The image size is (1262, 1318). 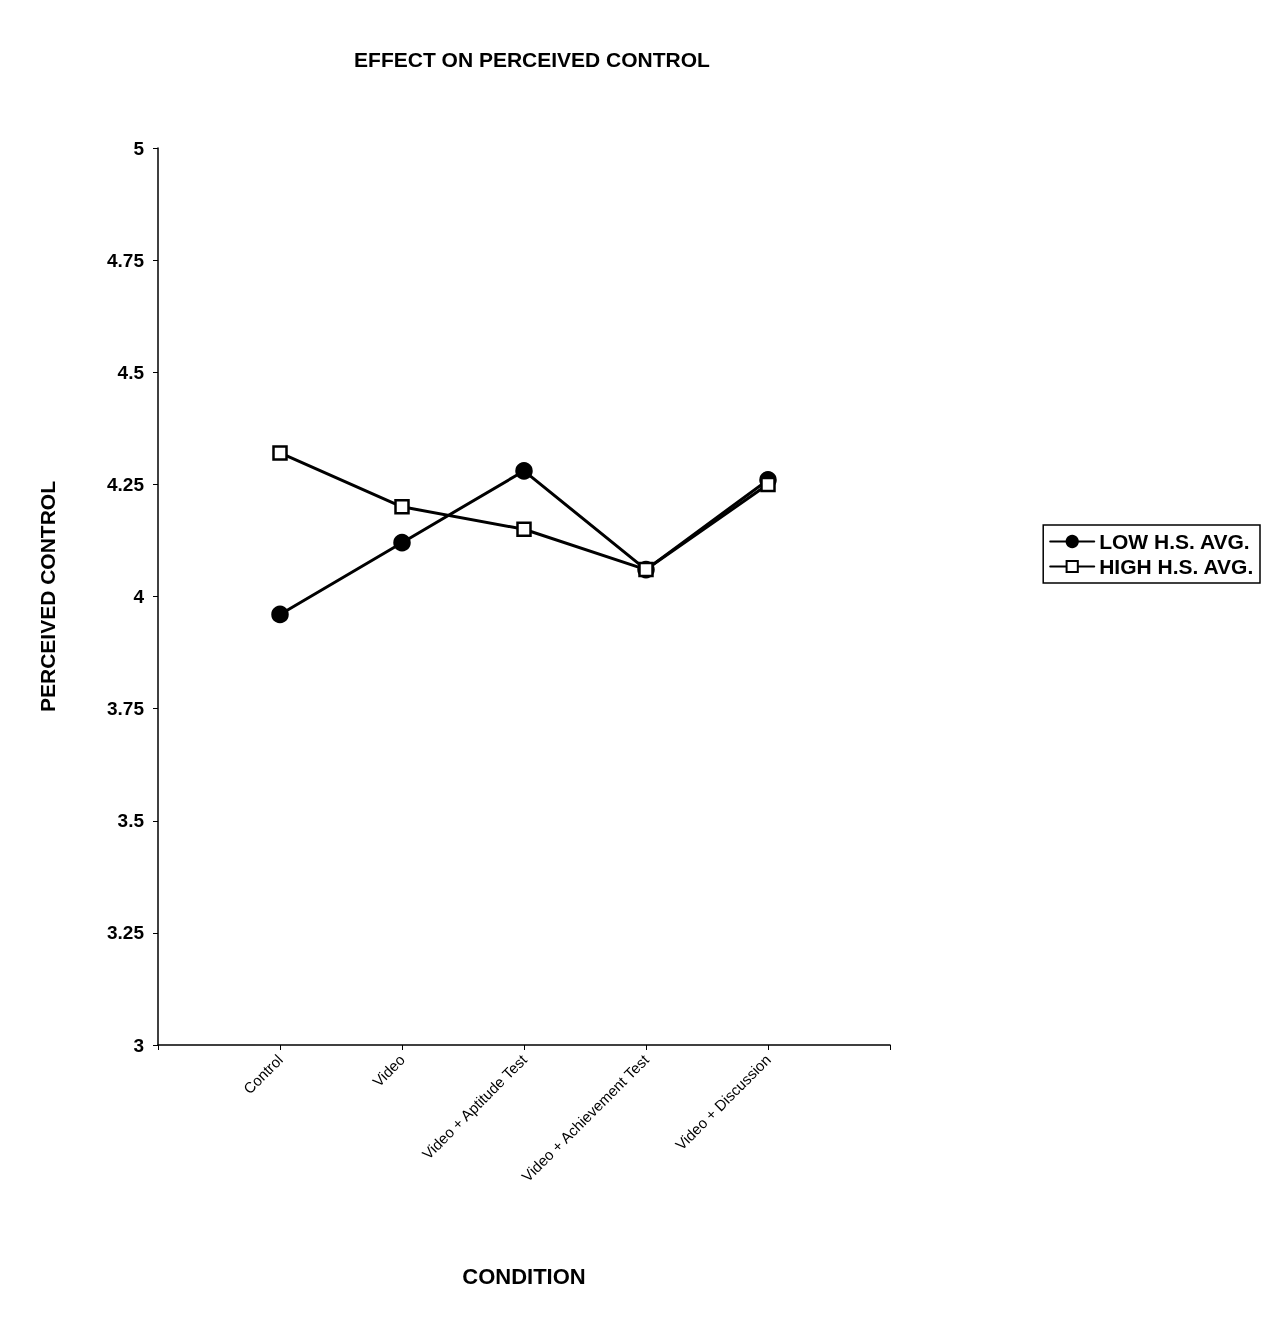 I want to click on y-tick-label: 5, so click(x=139, y=148).